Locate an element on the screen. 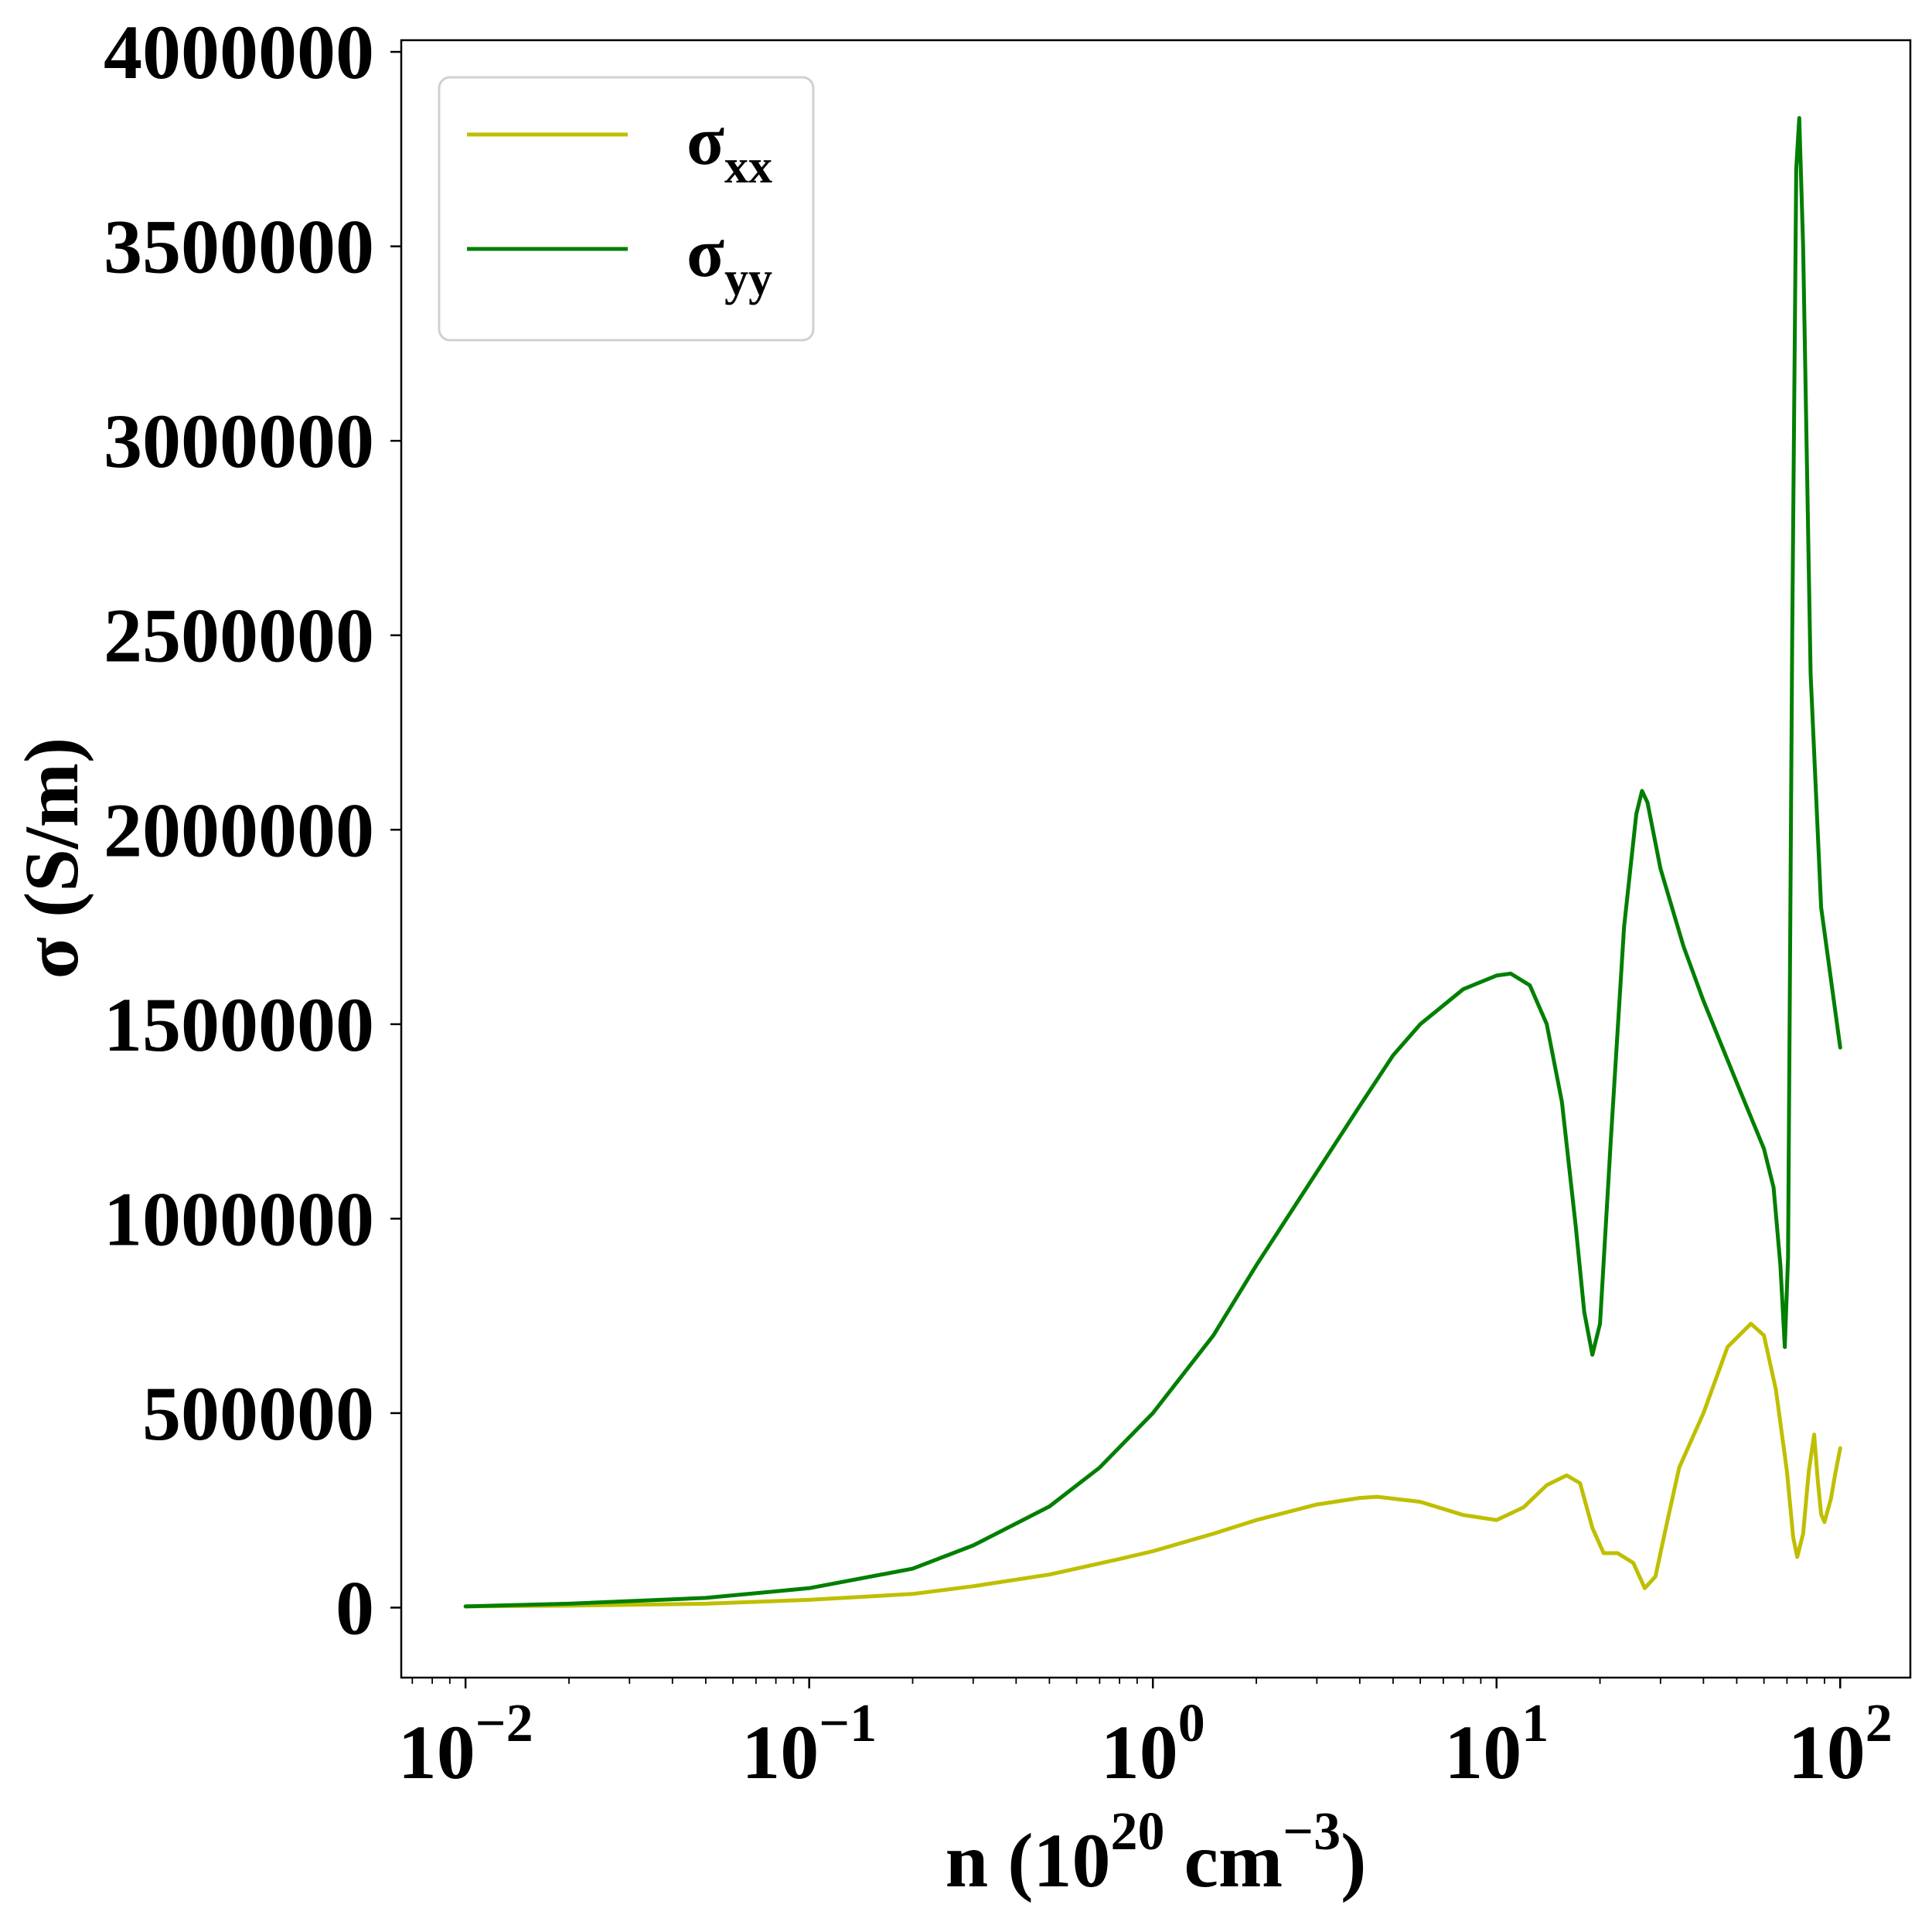 This screenshot has width=1932, height=1925. legend-label-sigma-xx: σxx is located at coordinates (729, 148).